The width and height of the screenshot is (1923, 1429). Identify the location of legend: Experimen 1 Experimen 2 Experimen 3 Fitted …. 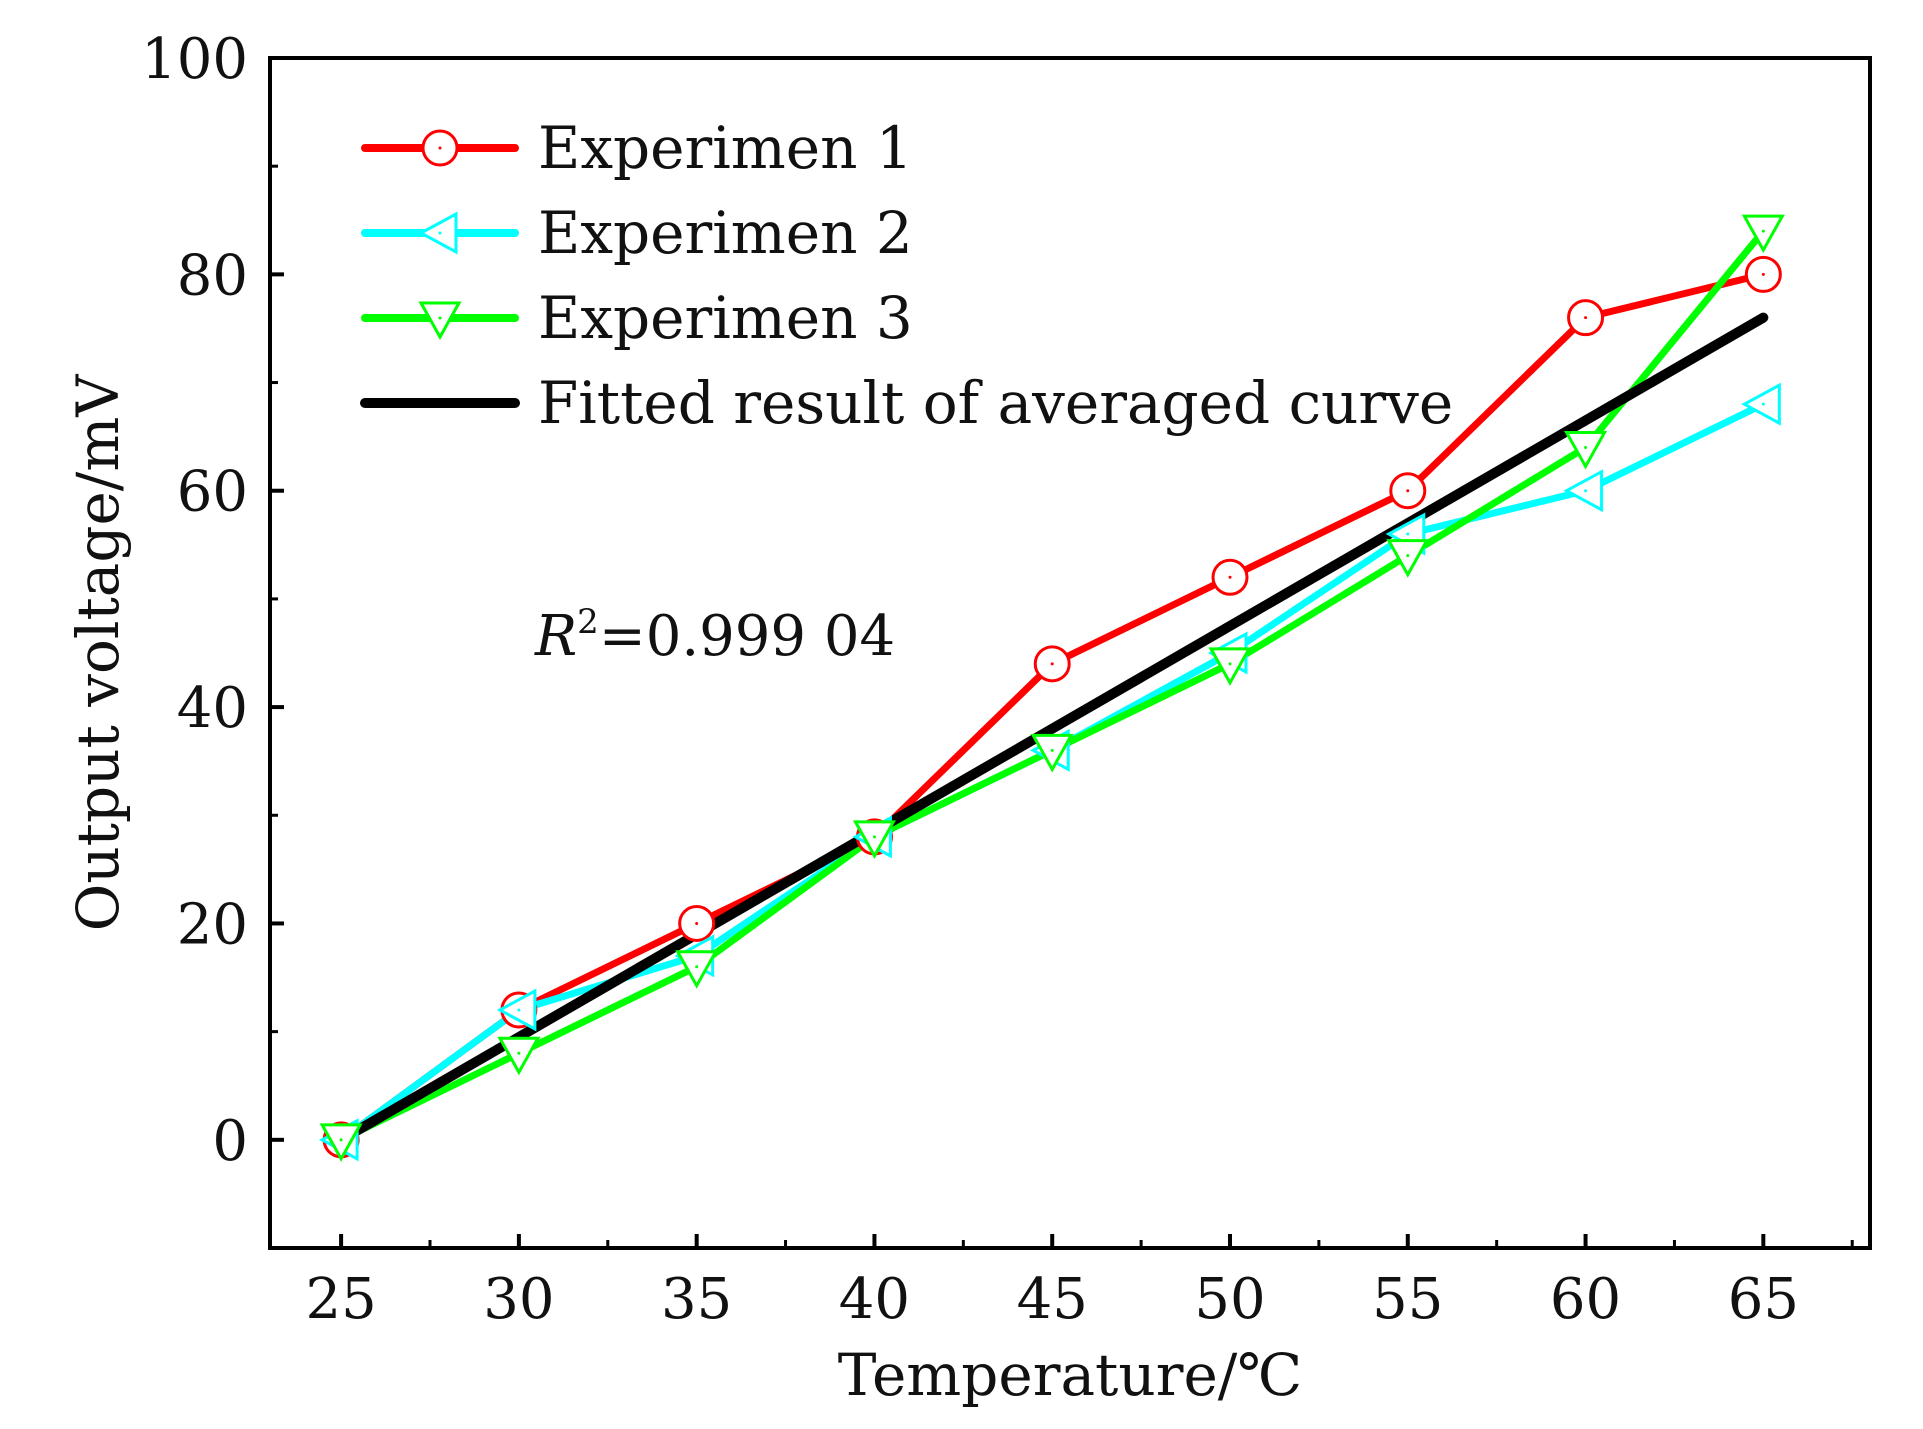
(906, 275).